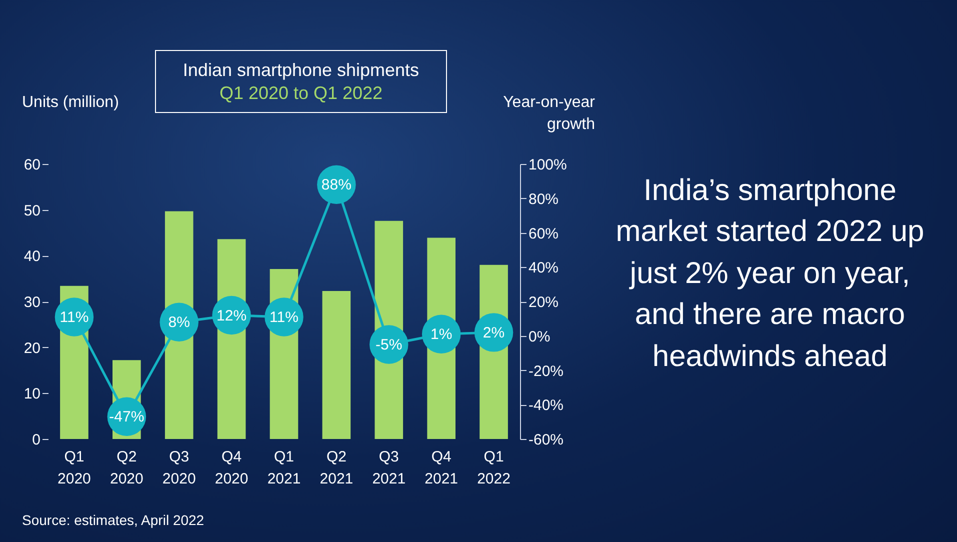  I want to click on x-tick-label: Q4 2021, so click(441, 468).